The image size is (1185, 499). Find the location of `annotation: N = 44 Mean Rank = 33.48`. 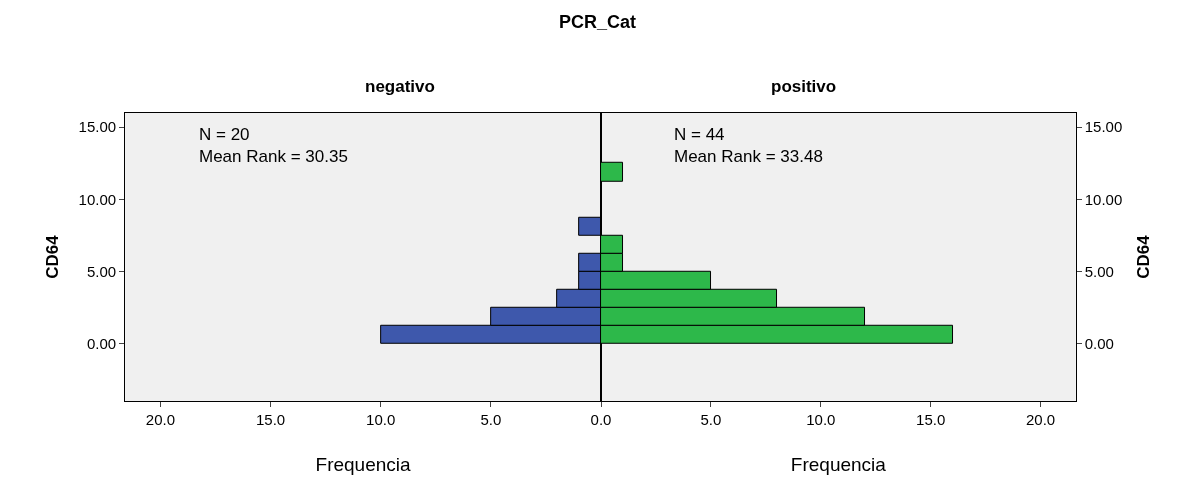

annotation: N = 44 Mean Rank = 33.48 is located at coordinates (748, 146).